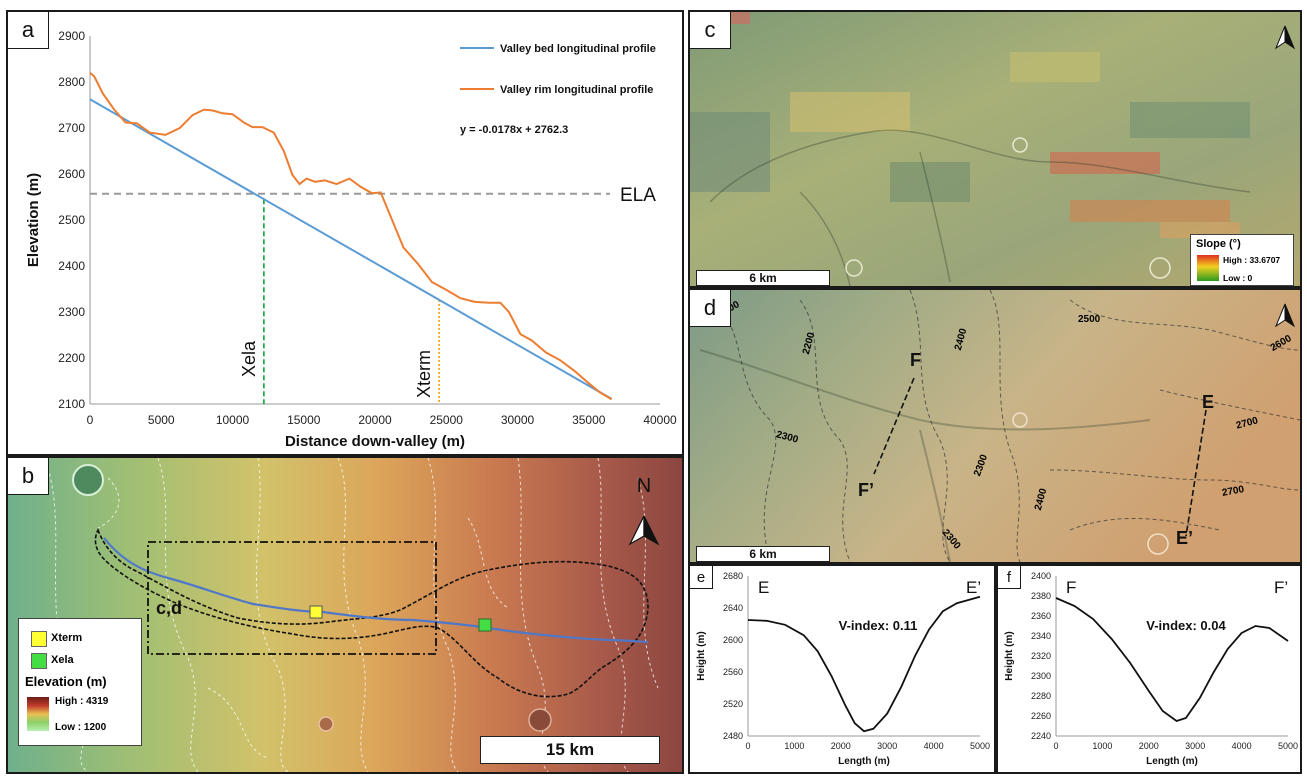 The width and height of the screenshot is (1307, 778). Describe the element at coordinates (1071, 587) in the screenshot. I see `profile-start-label: F` at that location.